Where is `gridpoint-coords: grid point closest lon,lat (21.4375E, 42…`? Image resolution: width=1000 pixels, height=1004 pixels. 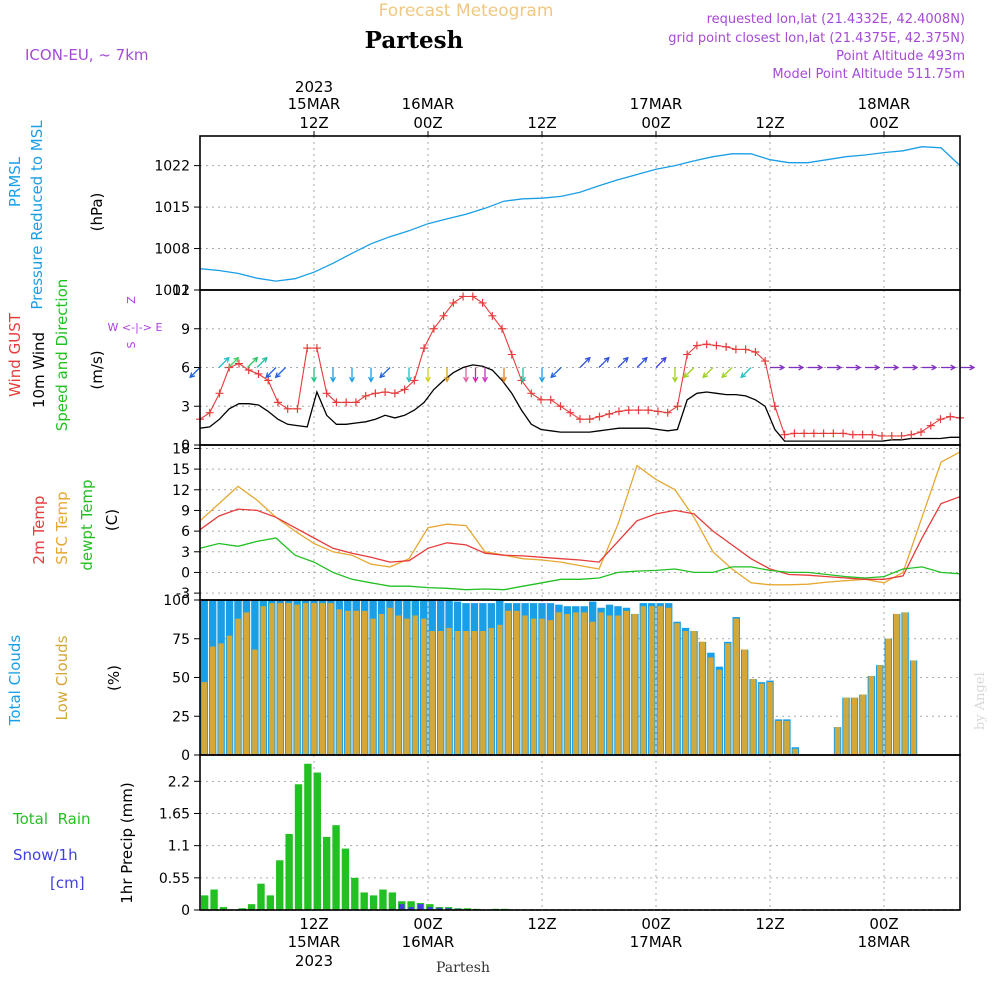 gridpoint-coords: grid point closest lon,lat (21.4375E, 42… is located at coordinates (816, 38).